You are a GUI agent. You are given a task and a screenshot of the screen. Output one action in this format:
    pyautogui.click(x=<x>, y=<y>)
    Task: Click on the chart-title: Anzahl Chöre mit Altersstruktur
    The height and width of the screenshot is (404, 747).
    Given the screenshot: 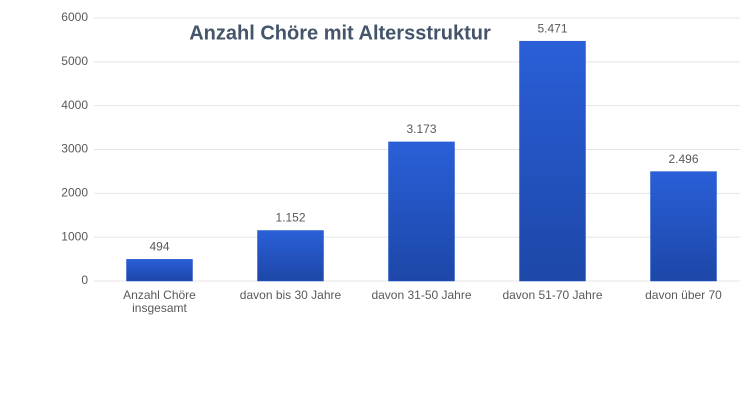 What is the action you would take?
    pyautogui.click(x=340, y=33)
    